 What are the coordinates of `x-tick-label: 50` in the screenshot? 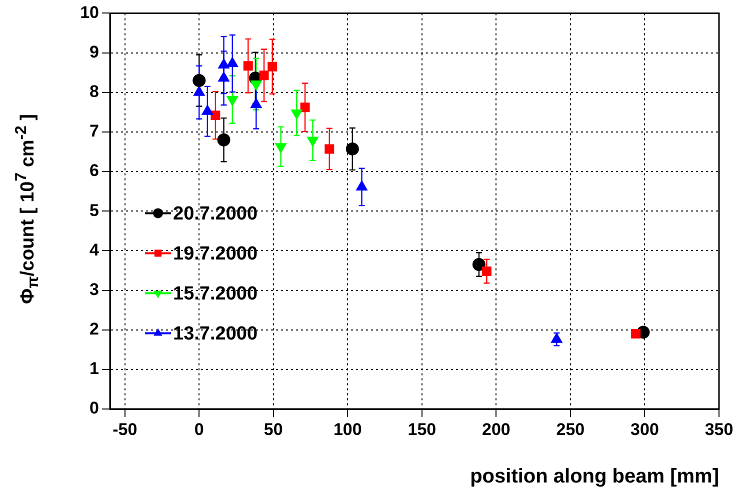 It's located at (273, 429).